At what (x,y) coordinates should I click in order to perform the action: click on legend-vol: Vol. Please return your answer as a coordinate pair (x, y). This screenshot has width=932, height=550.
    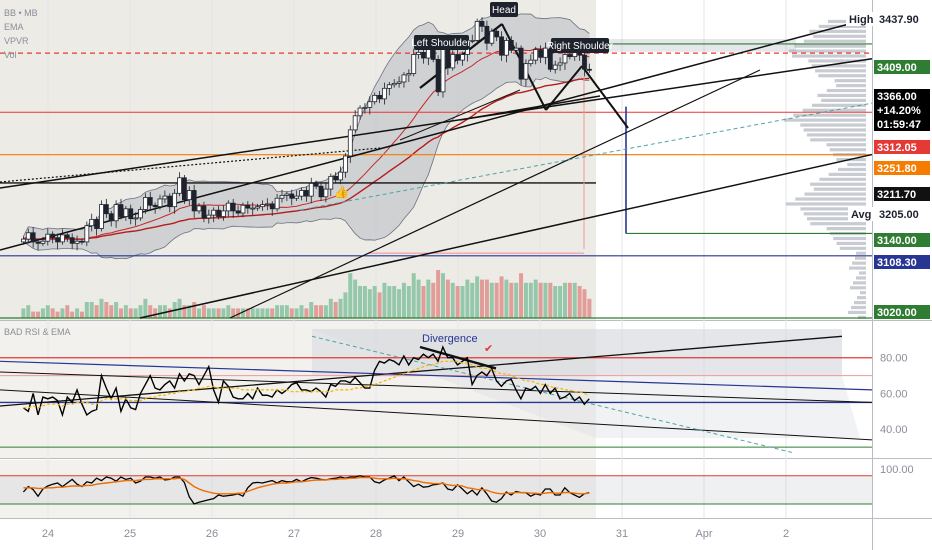
    Looking at the image, I should click on (10, 55).